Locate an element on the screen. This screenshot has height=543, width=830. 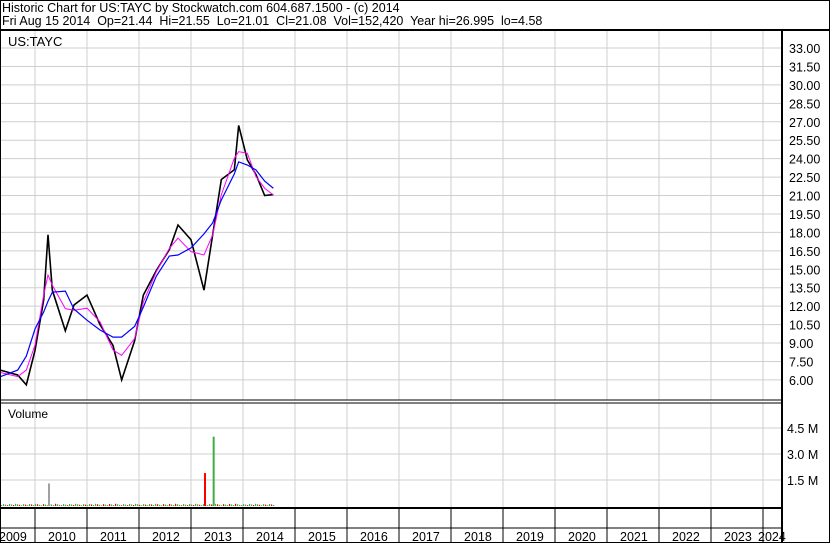
year-label: 2016 is located at coordinates (374, 536).